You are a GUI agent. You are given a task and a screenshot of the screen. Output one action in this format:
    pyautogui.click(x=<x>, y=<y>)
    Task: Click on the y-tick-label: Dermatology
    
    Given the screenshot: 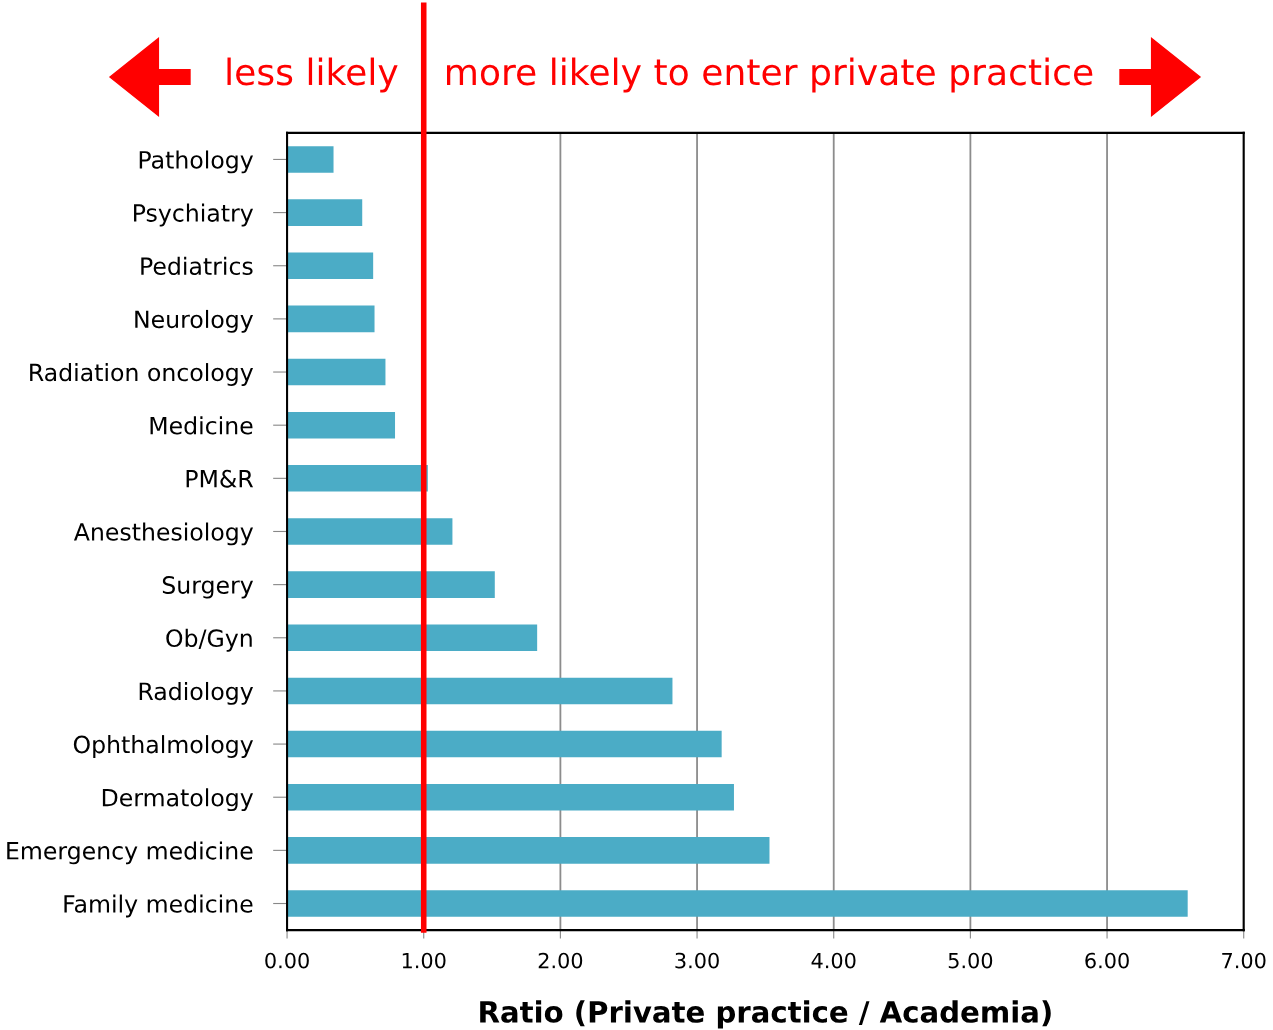 What is the action you would take?
    pyautogui.click(x=178, y=800)
    